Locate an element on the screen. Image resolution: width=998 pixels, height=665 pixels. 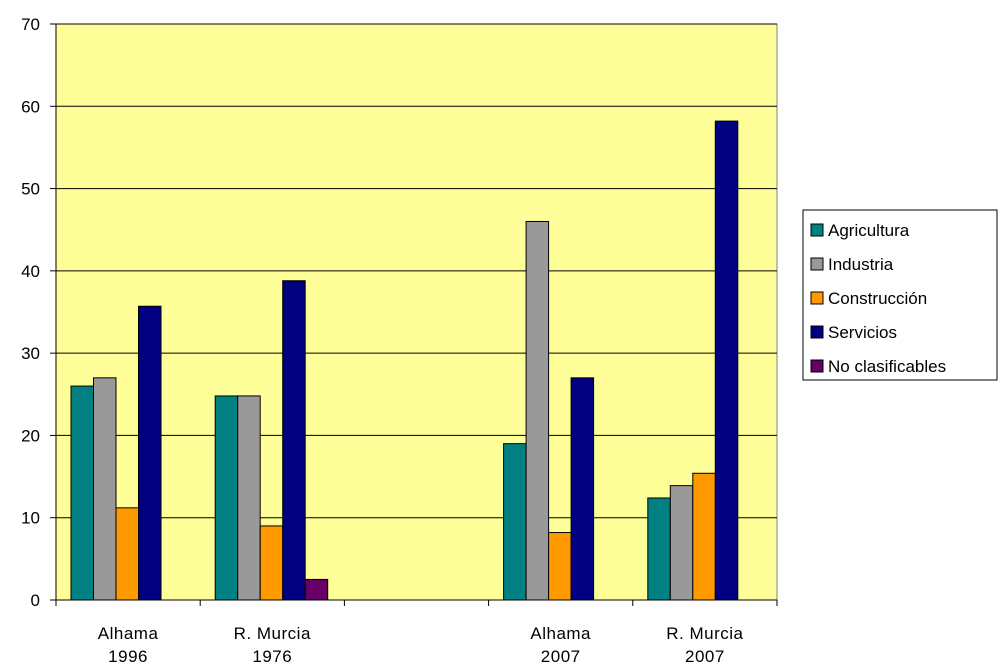
y-tick-label: 70 is located at coordinates (30, 24).